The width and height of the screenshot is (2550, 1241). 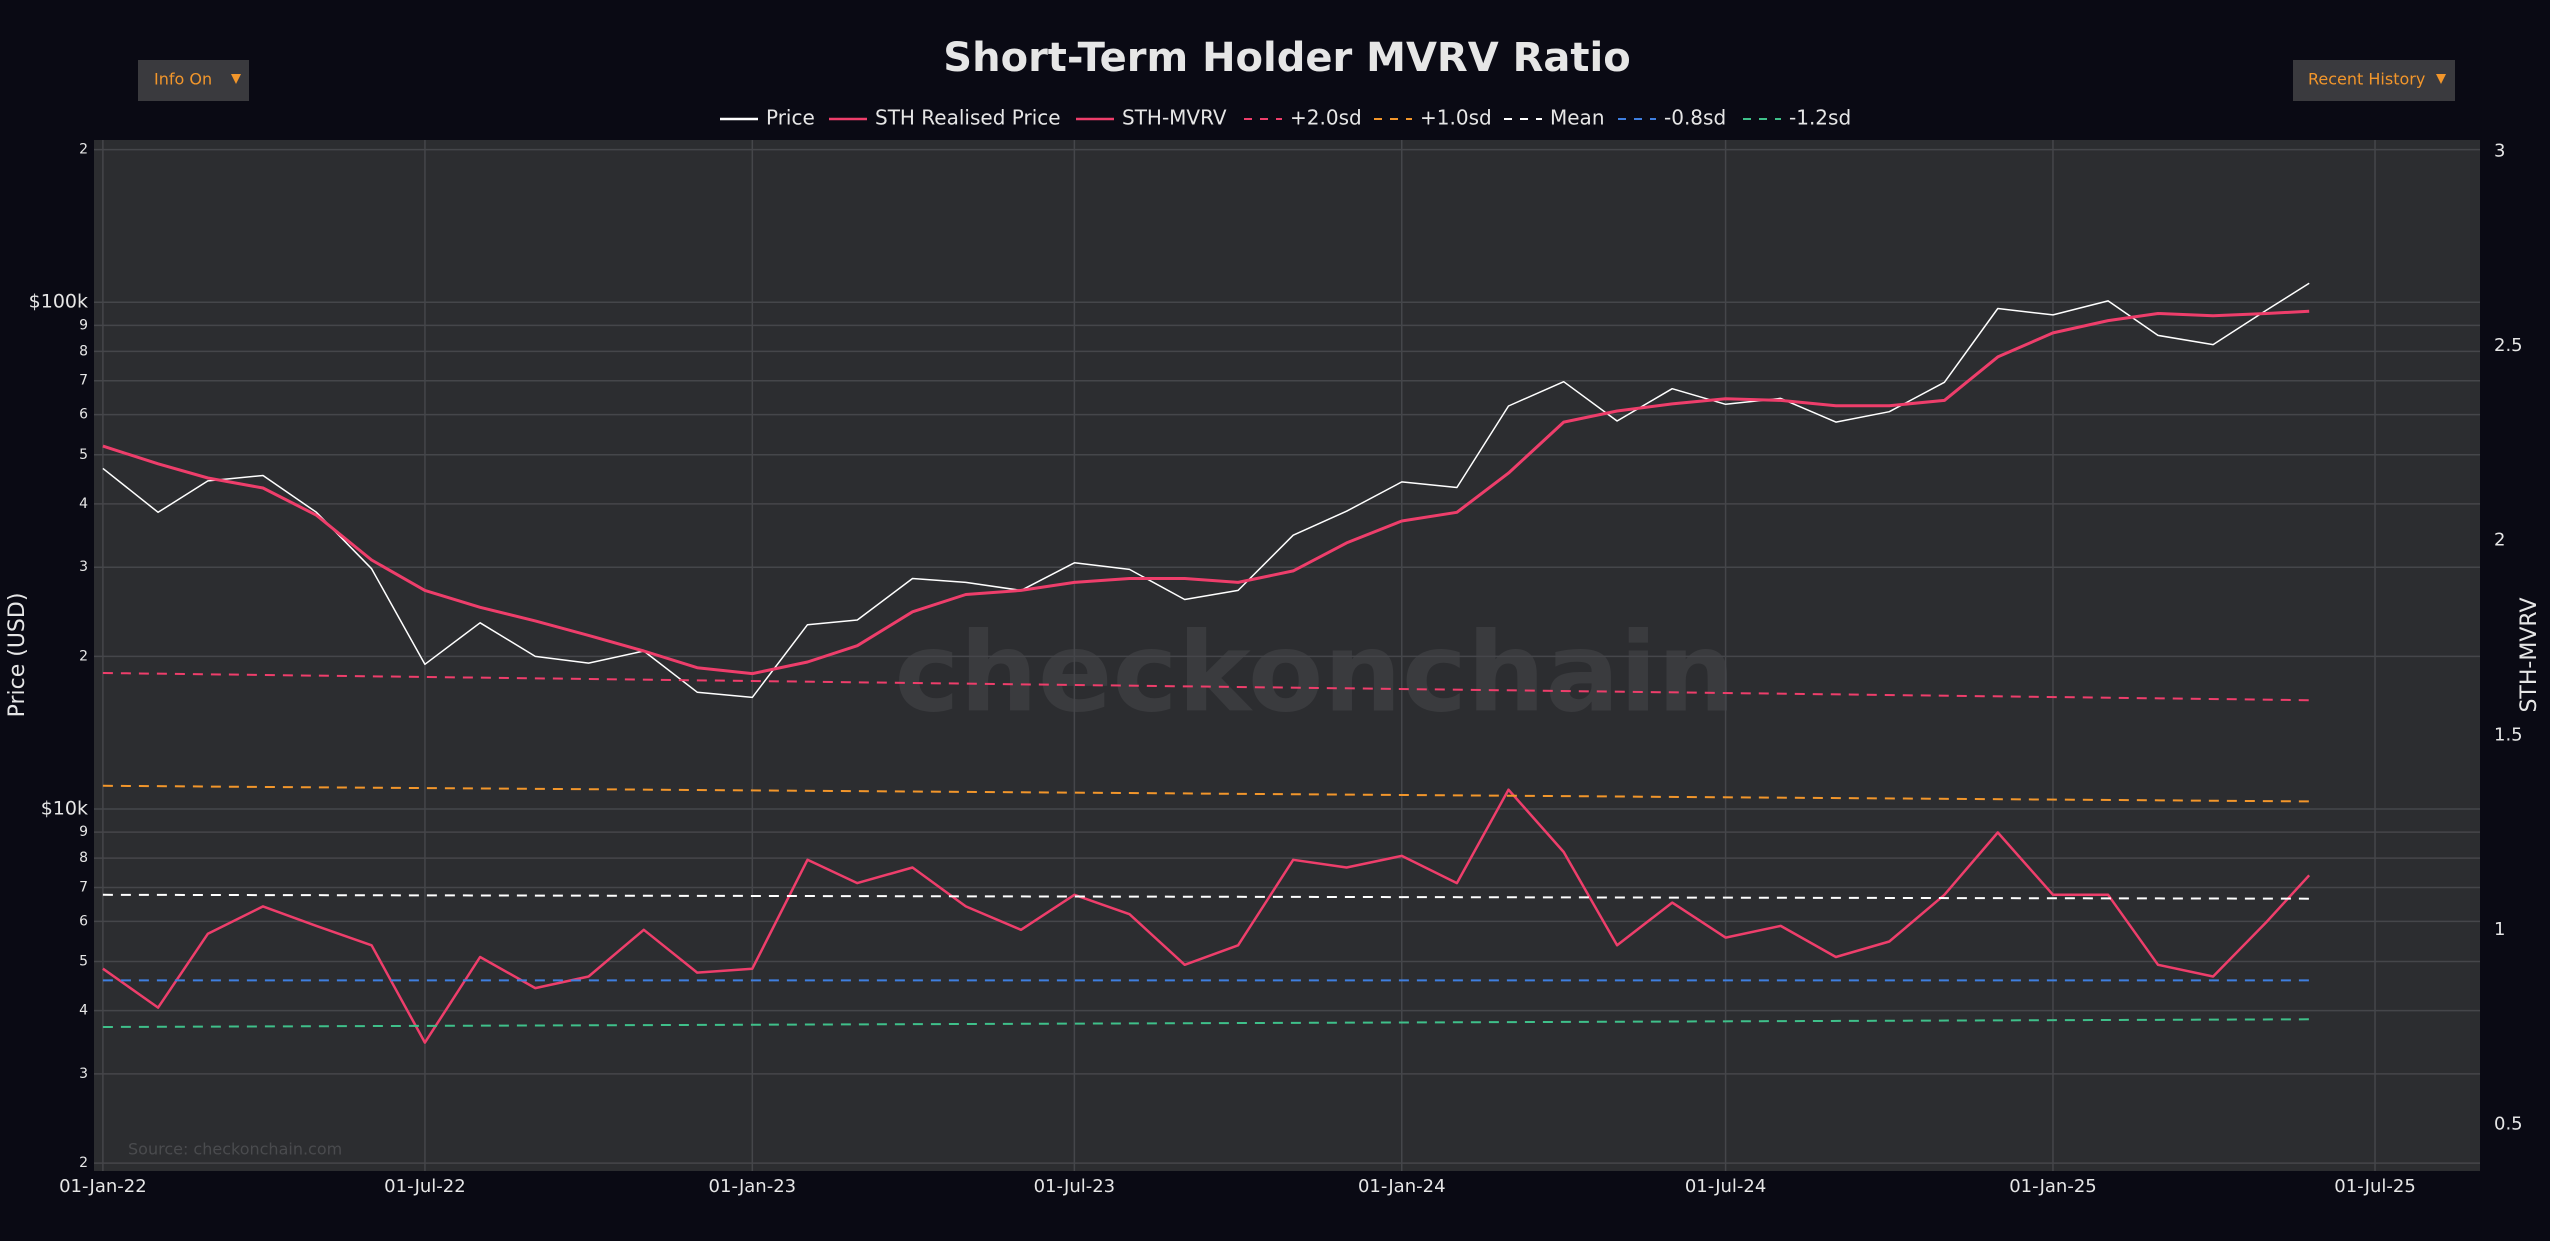 What do you see at coordinates (2499, 151) in the screenshot?
I see `y2-tick-label: 3` at bounding box center [2499, 151].